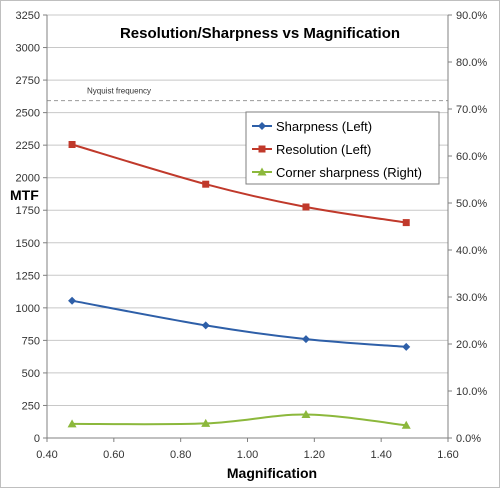 Image resolution: width=500 pixels, height=488 pixels. What do you see at coordinates (28, 244) in the screenshot?
I see `left-tick-label: 1500` at bounding box center [28, 244].